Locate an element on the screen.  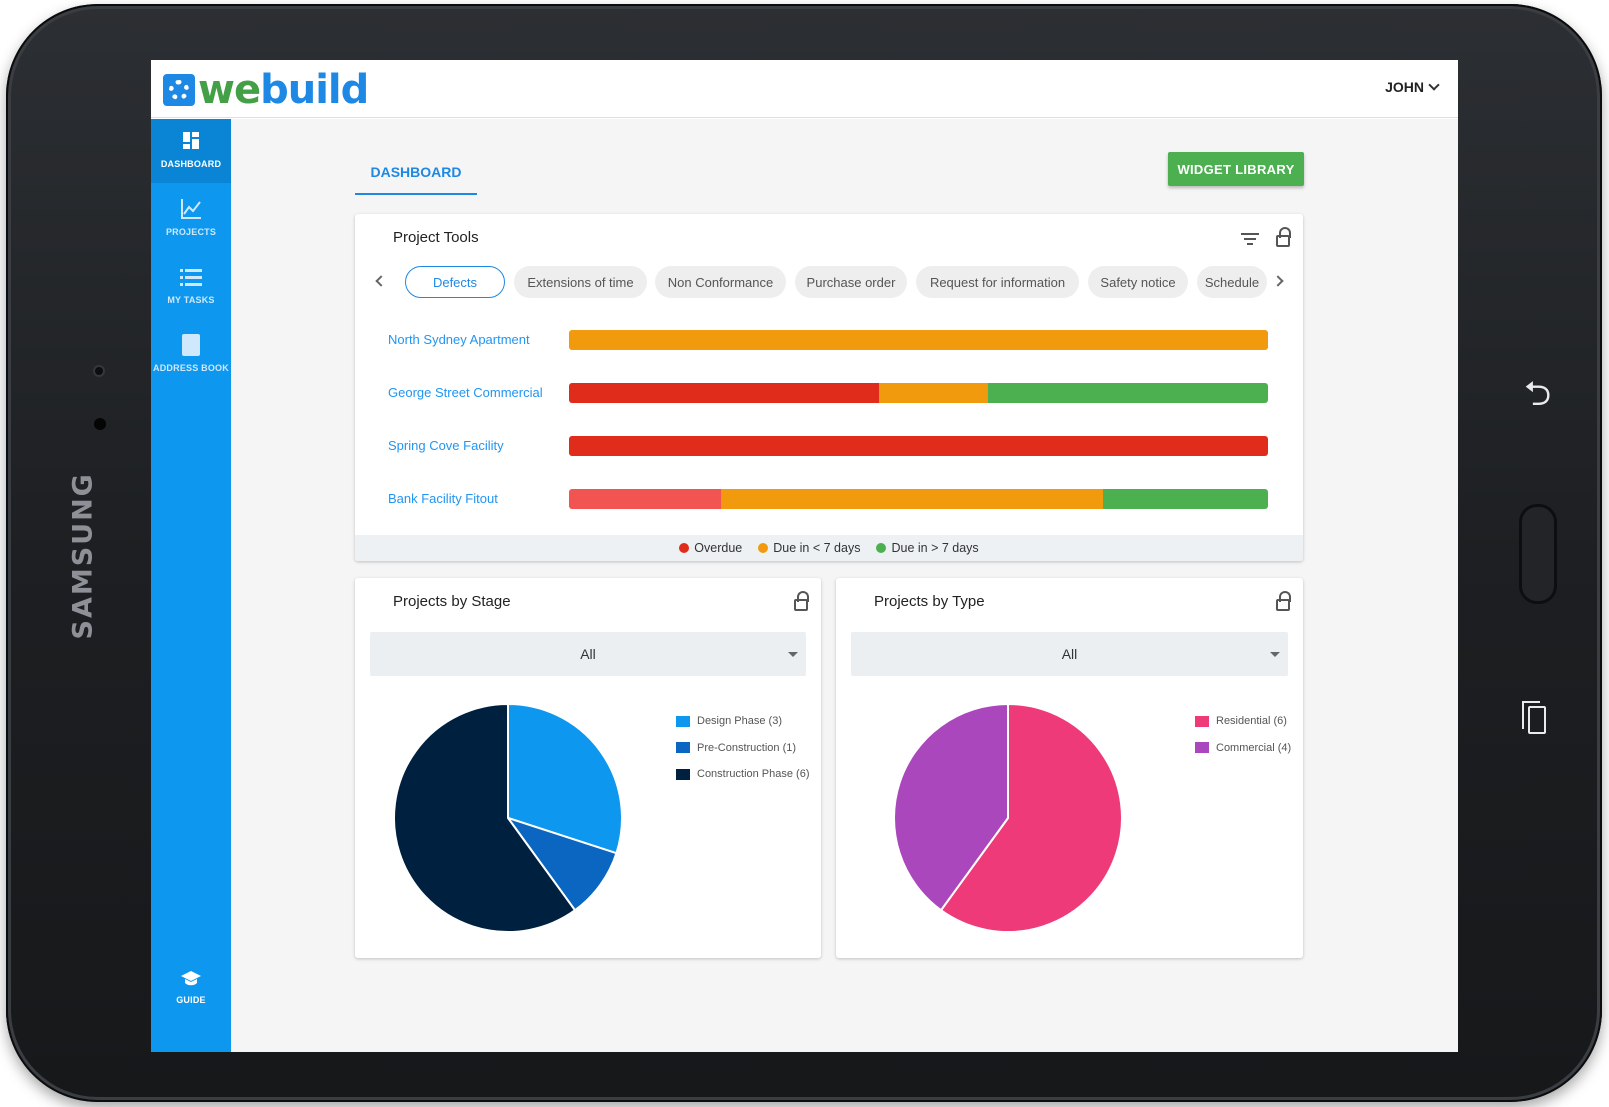
chip-schedule: Schedule is located at coordinates (1232, 282).